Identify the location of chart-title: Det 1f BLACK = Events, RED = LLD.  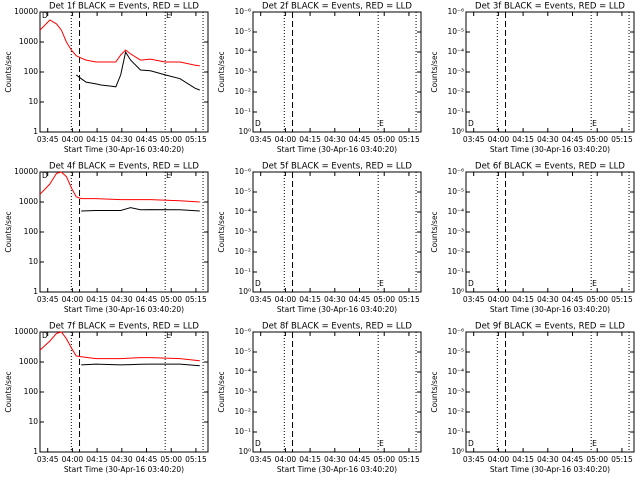
(124, 7).